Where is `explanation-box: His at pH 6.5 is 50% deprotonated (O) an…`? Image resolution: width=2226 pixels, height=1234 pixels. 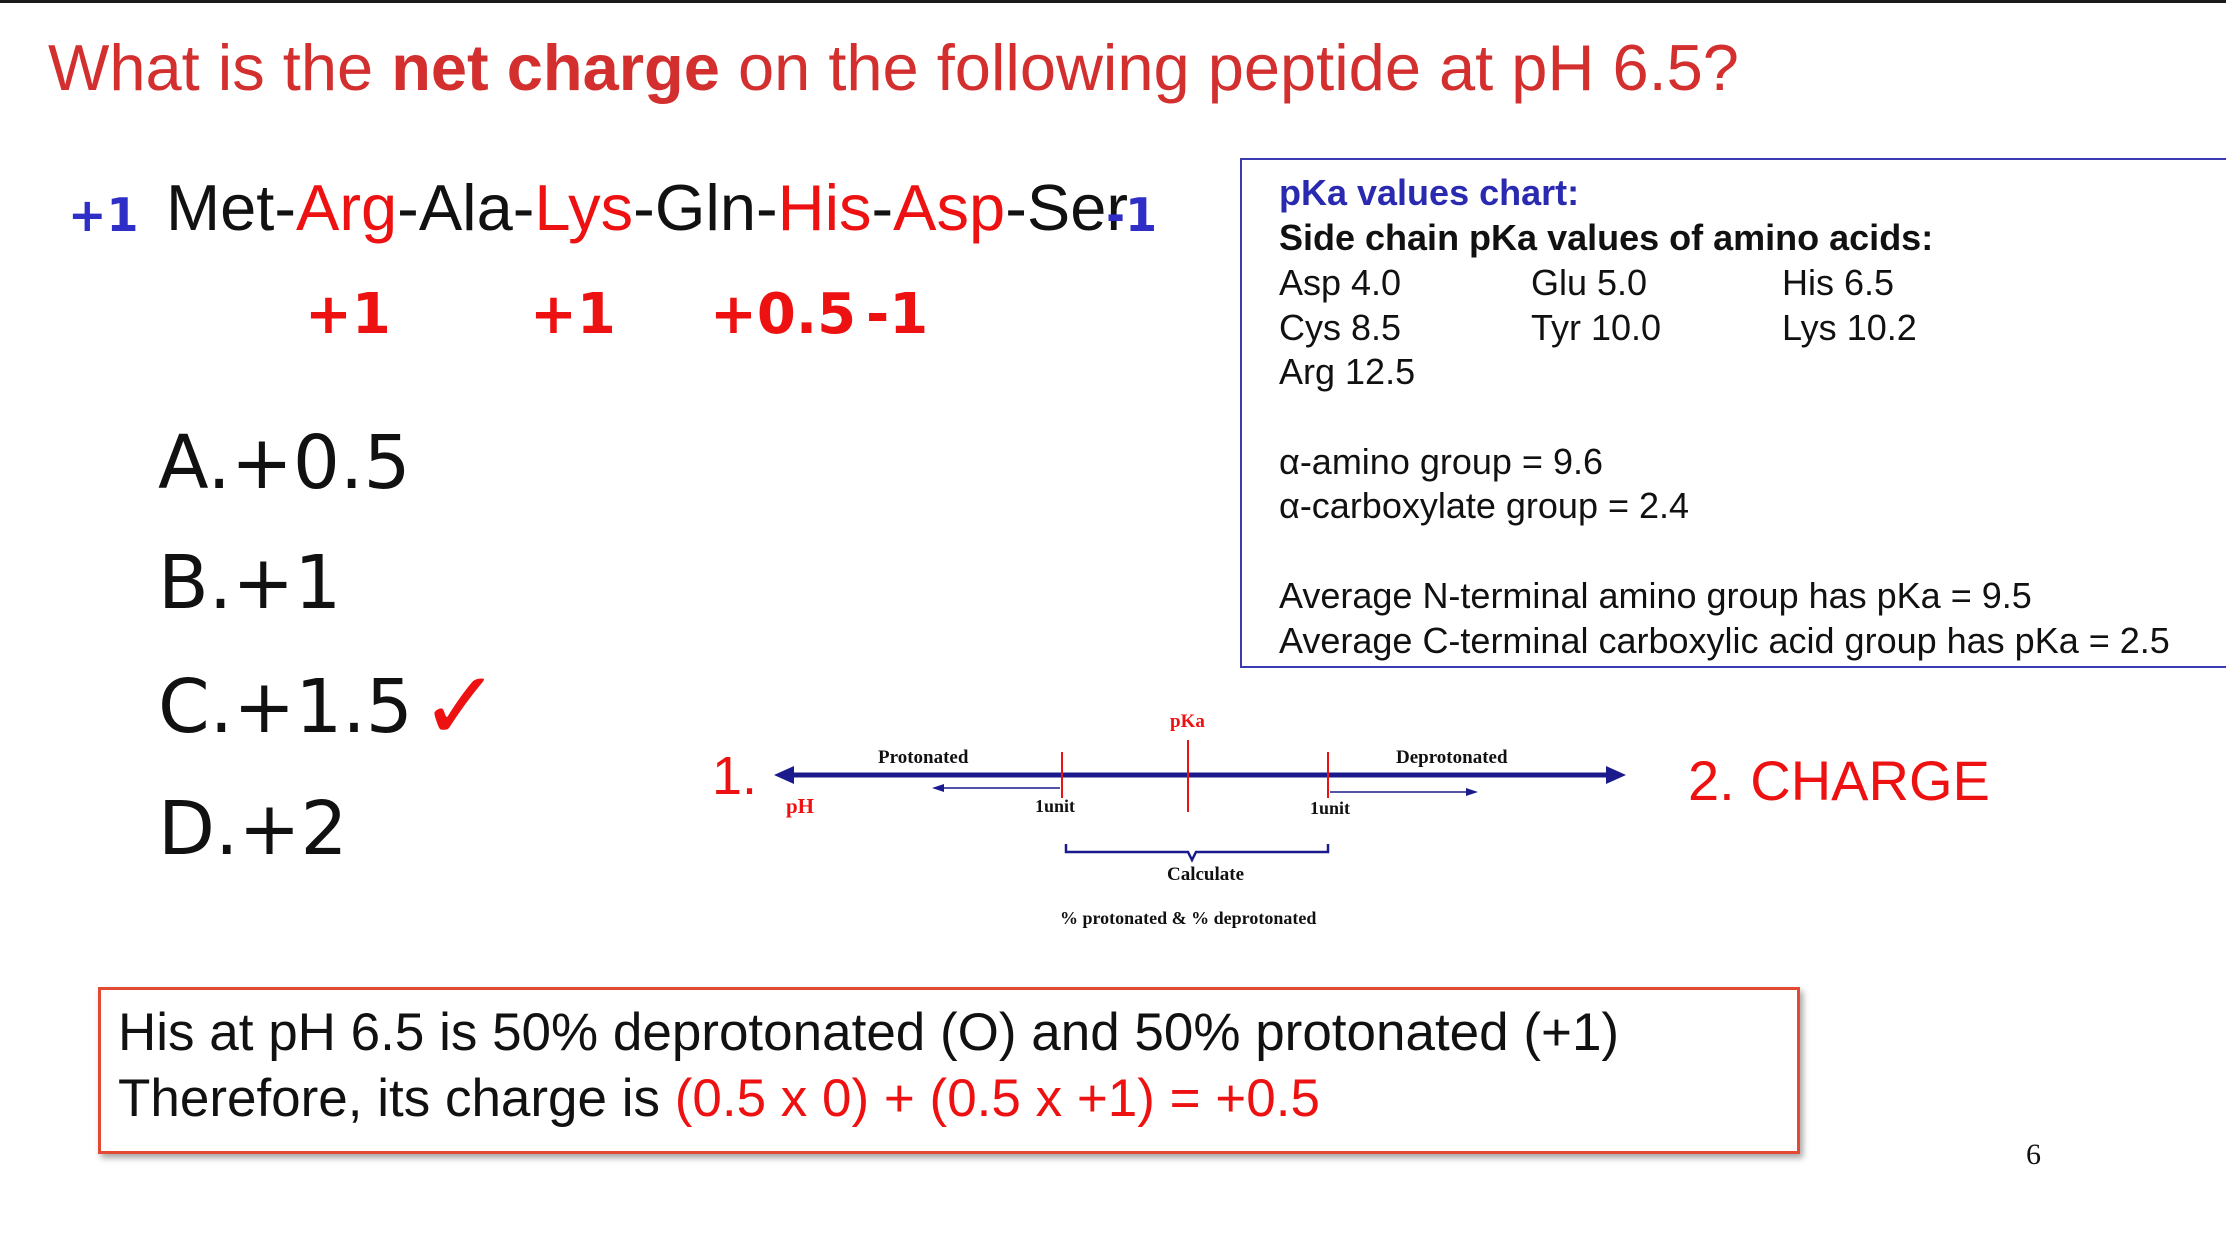
explanation-box: His at pH 6.5 is 50% deprotonated (O) an… is located at coordinates (949, 1070).